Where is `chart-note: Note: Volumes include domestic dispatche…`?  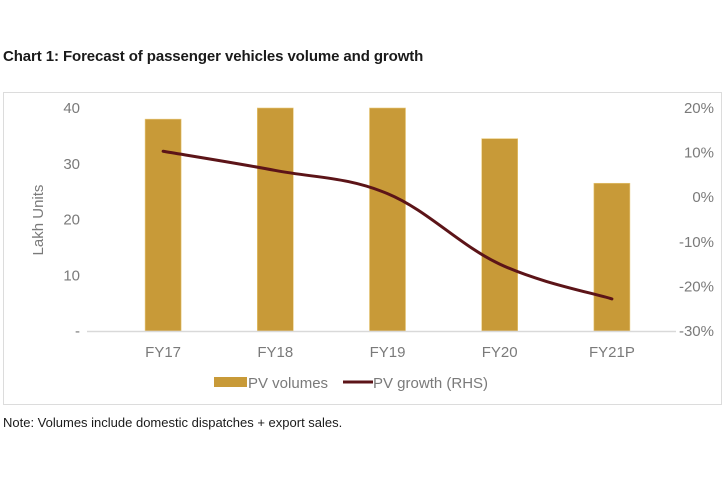
chart-note: Note: Volumes include domestic dispatche… is located at coordinates (173, 422).